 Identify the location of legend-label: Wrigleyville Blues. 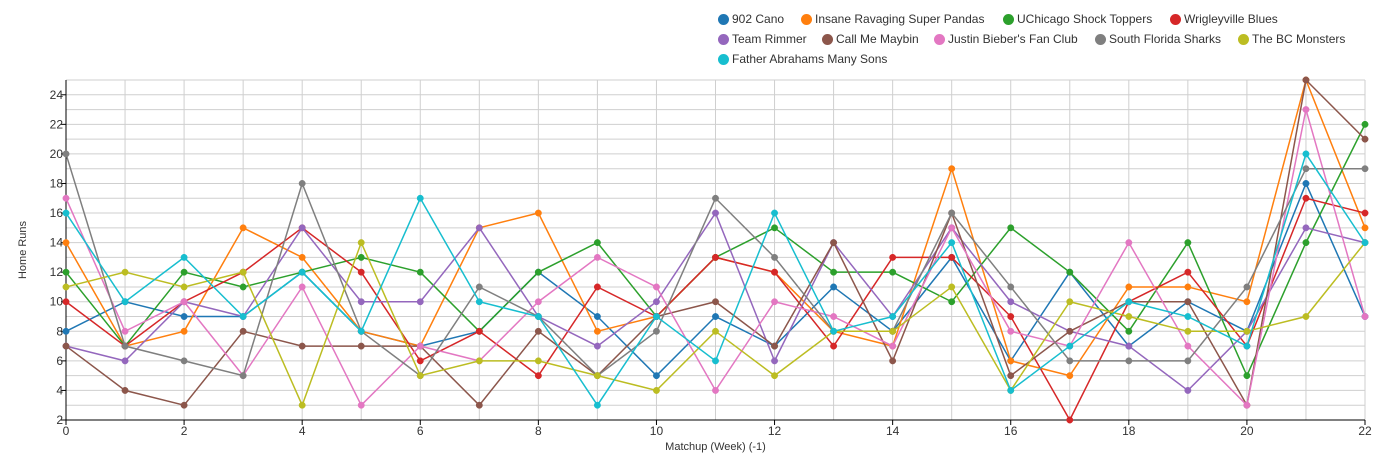
(1231, 19).